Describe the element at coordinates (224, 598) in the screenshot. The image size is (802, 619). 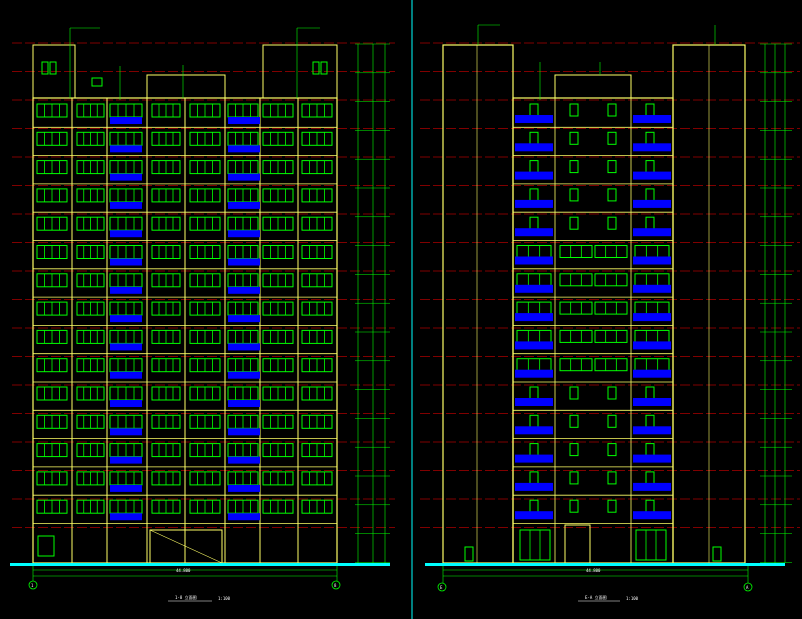
I see `front-view-scale: 1:100` at that location.